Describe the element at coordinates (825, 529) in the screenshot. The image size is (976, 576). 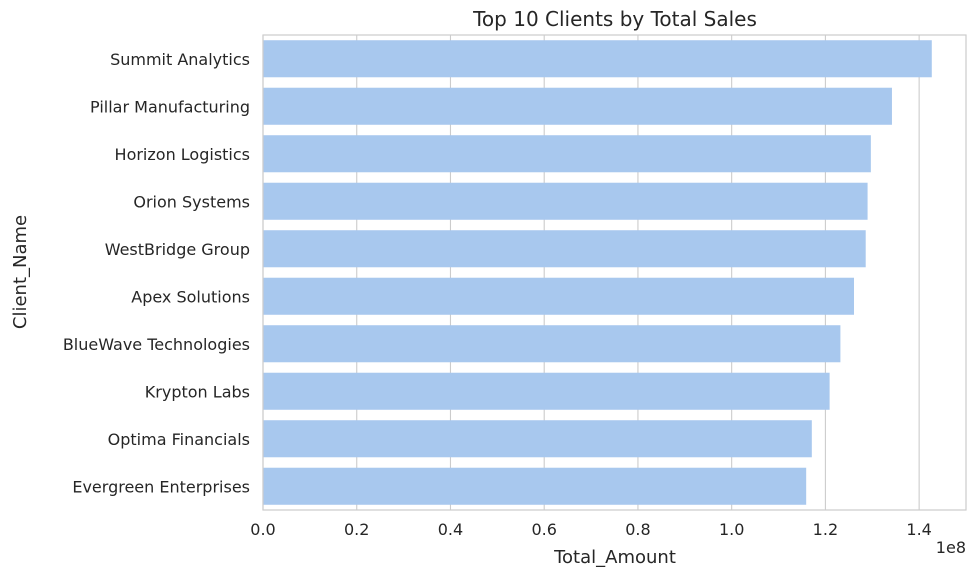
I see `x-tick-label: 1.2` at that location.